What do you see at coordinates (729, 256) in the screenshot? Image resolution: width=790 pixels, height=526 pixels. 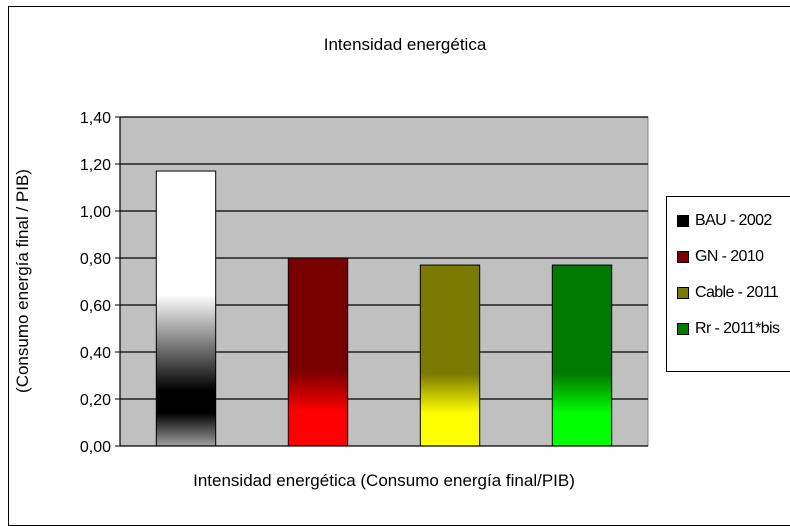 I see `legend-label: GN - 2010` at bounding box center [729, 256].